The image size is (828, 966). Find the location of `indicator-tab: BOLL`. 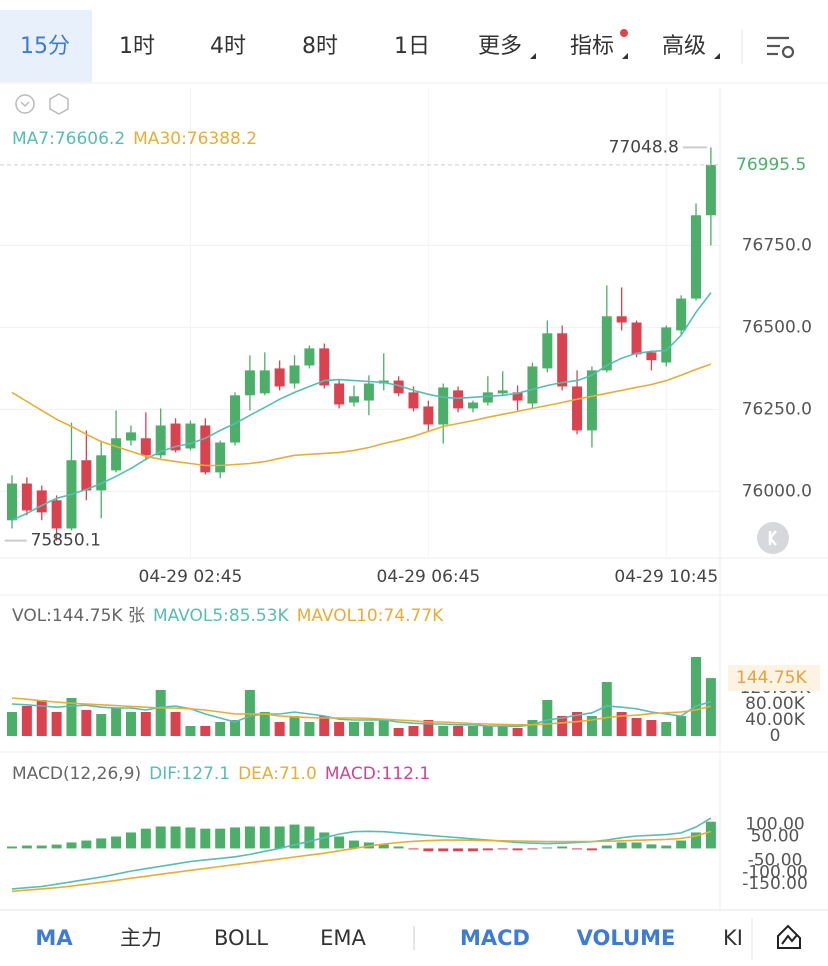

indicator-tab: BOLL is located at coordinates (241, 938).